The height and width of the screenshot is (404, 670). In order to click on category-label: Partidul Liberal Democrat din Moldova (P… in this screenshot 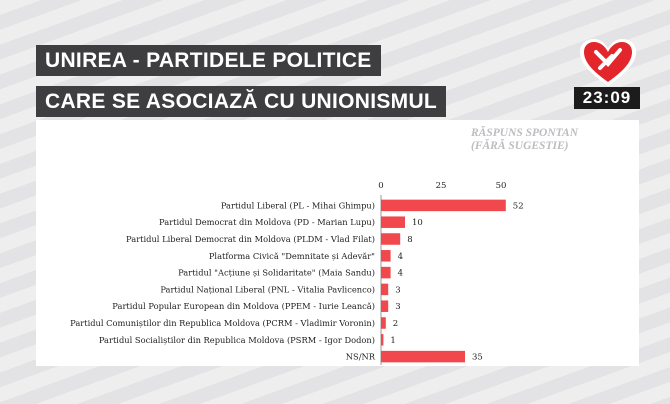, I will do `click(250, 239)`.